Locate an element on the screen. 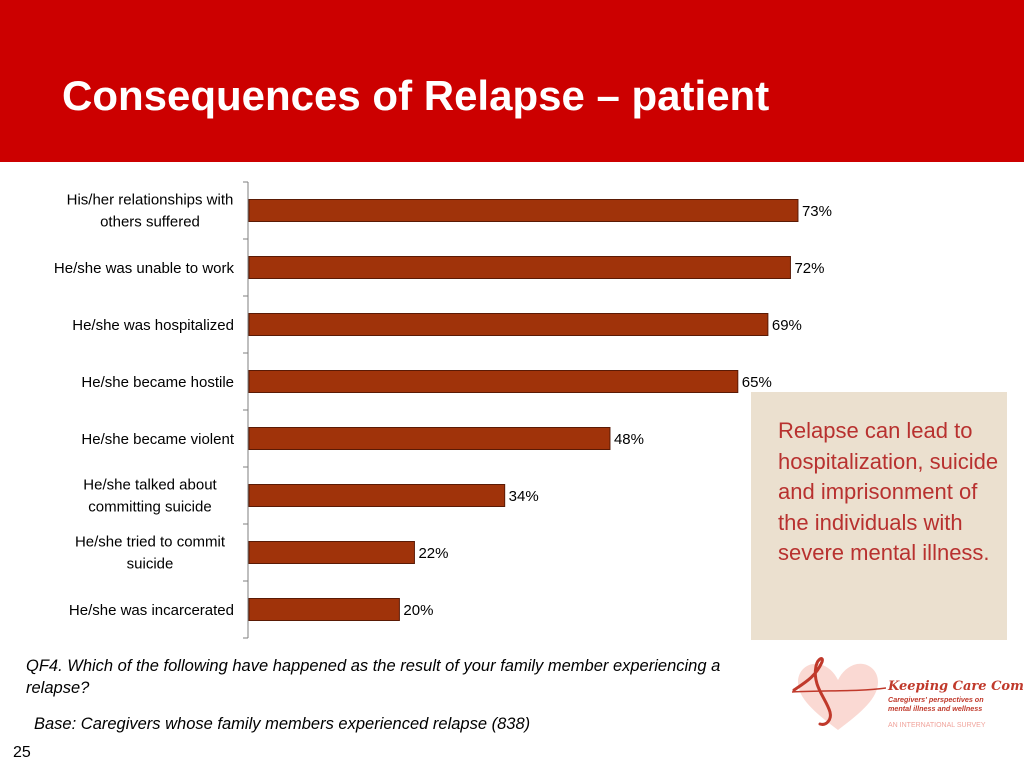 This screenshot has width=1024, height=768. category-label: He/she was unable to work is located at coordinates (144, 268).